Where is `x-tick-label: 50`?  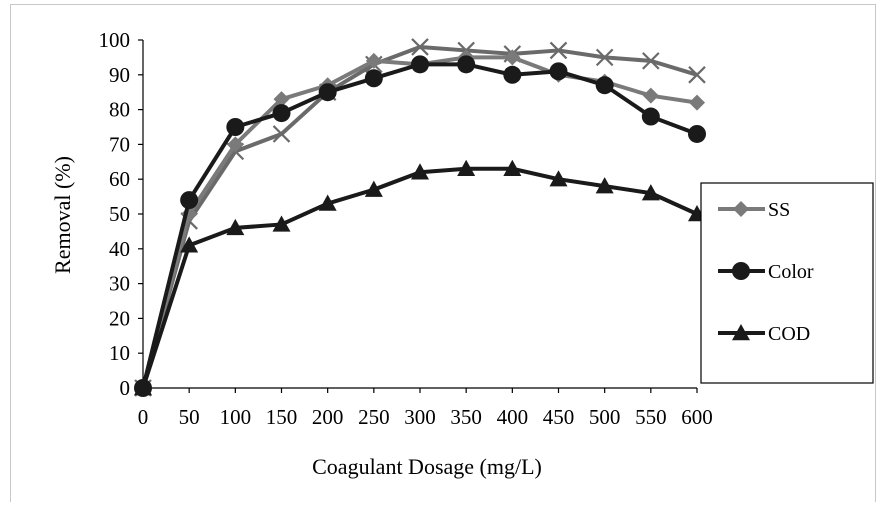
x-tick-label: 50 is located at coordinates (189, 417).